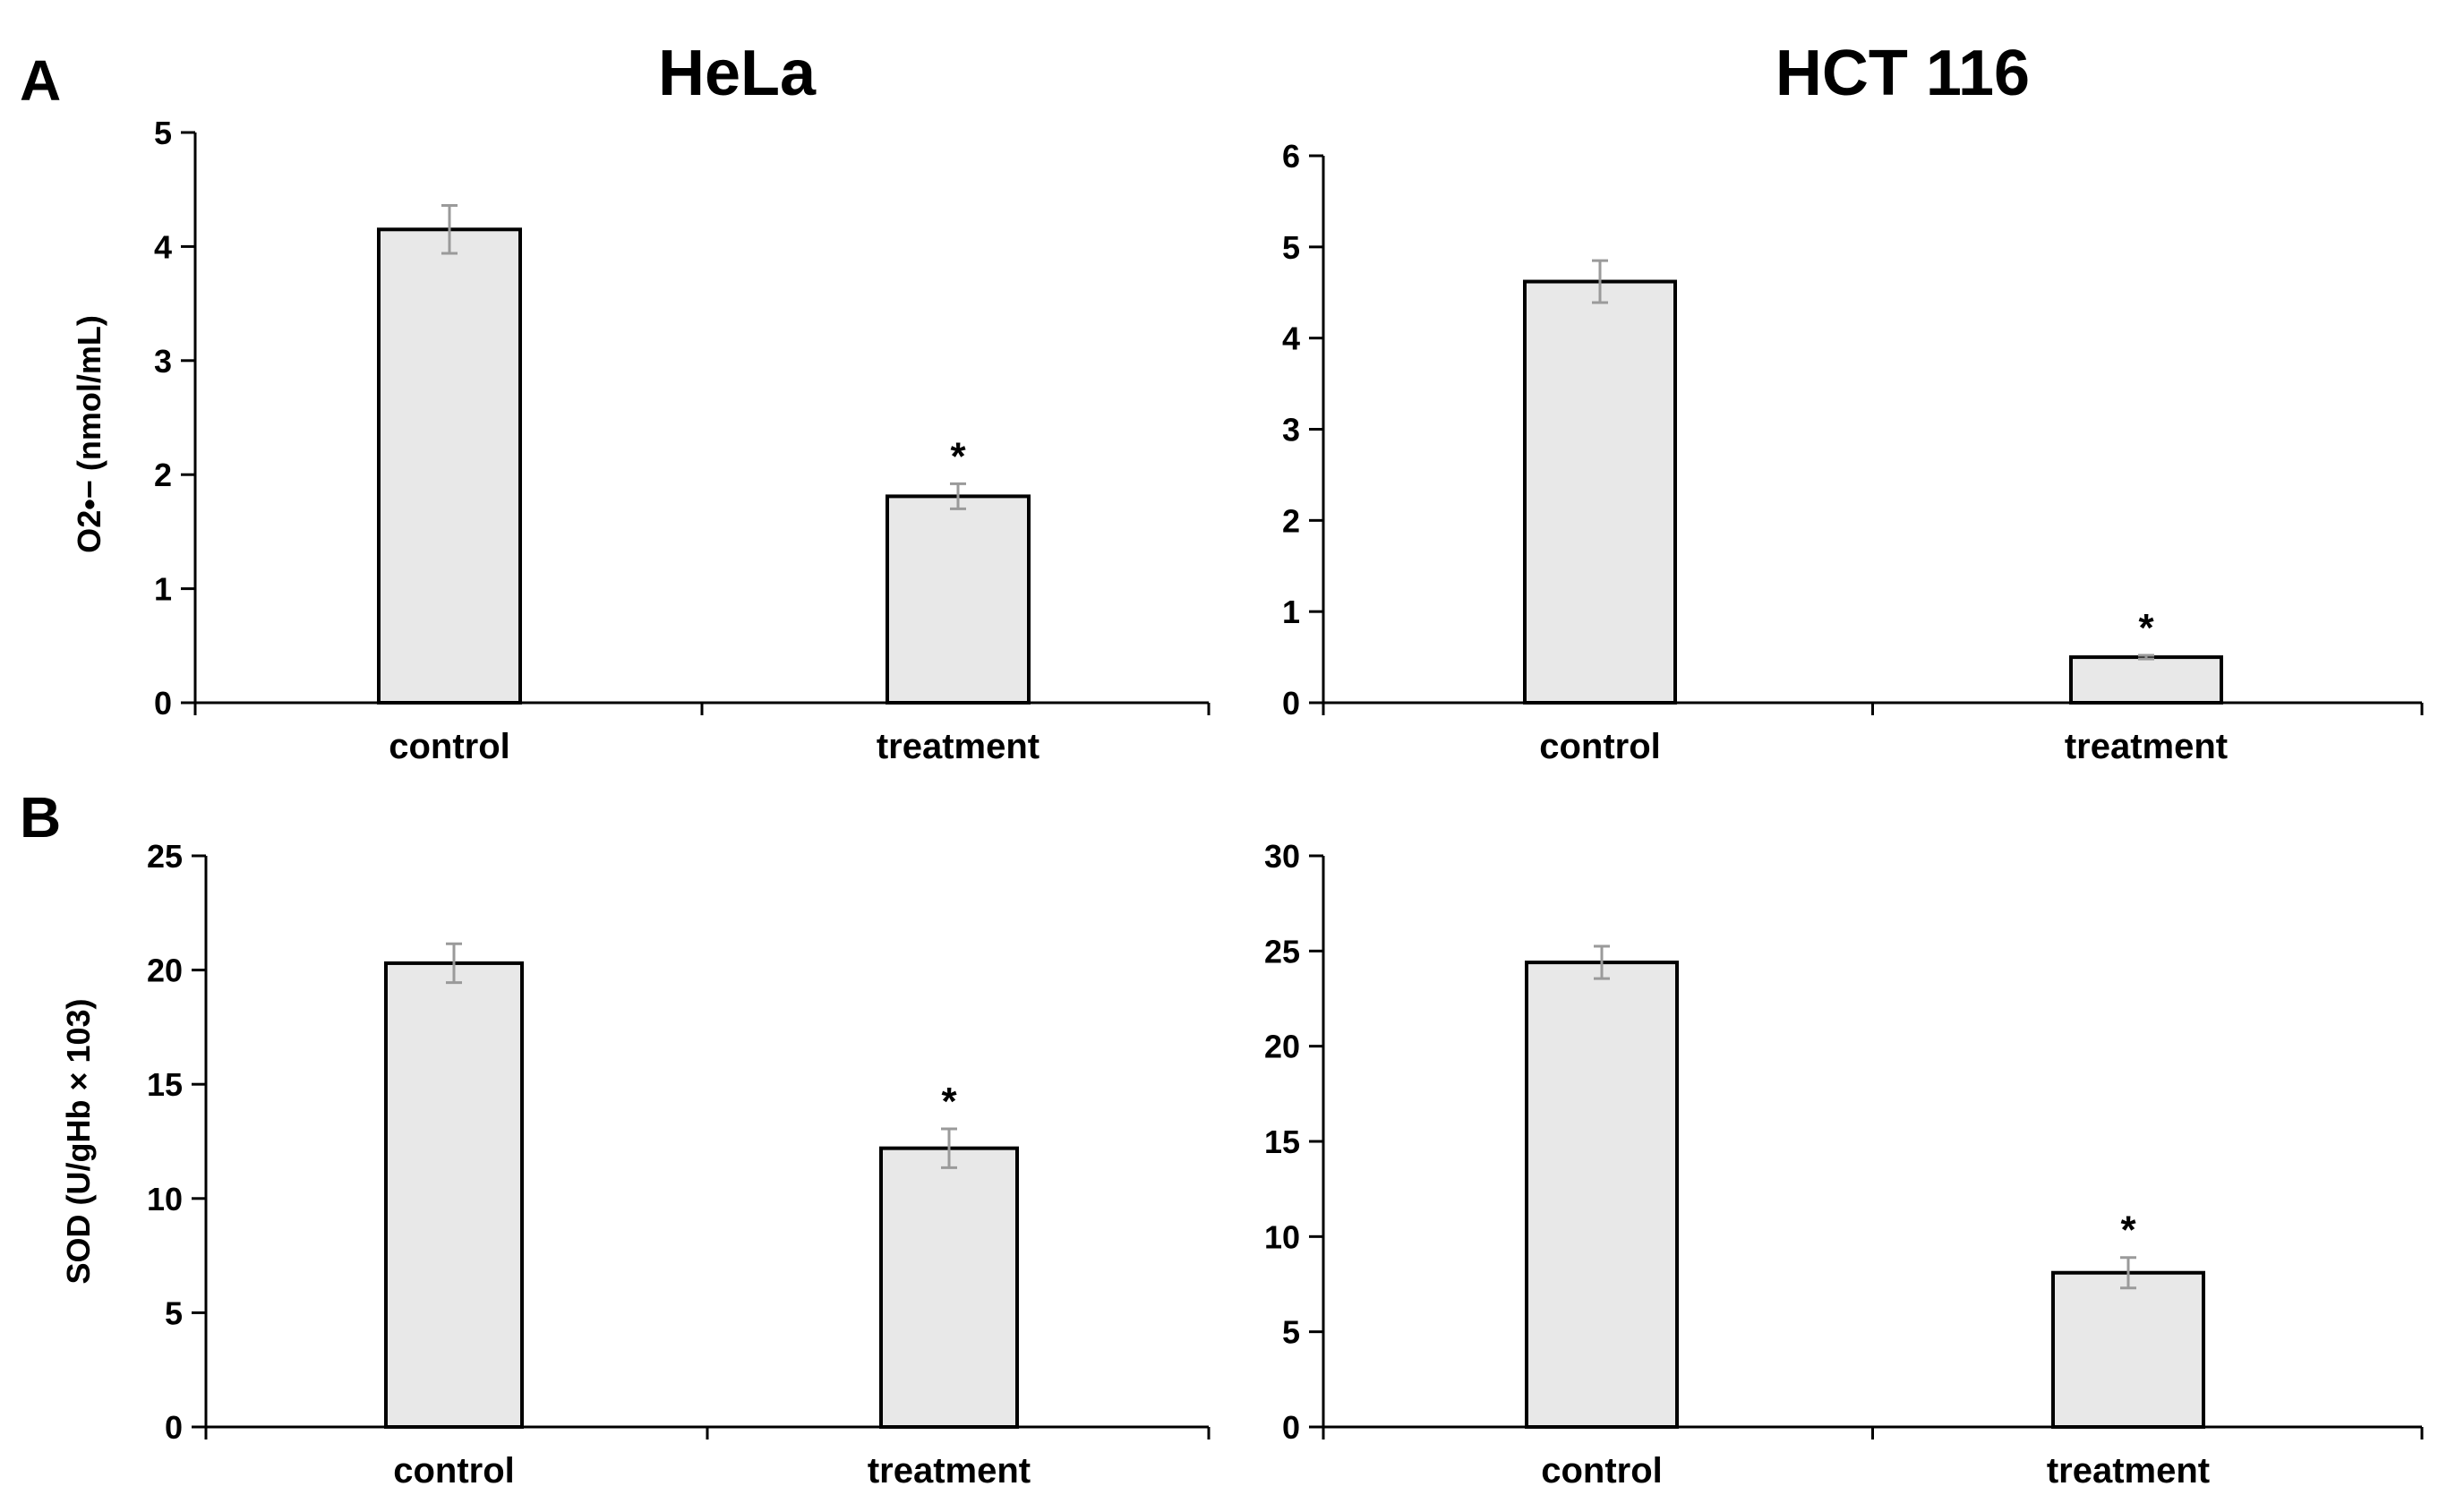 This screenshot has height=1512, width=2447. I want to click on y-axis-label: SOD (U/gHb × 103), so click(78, 1141).